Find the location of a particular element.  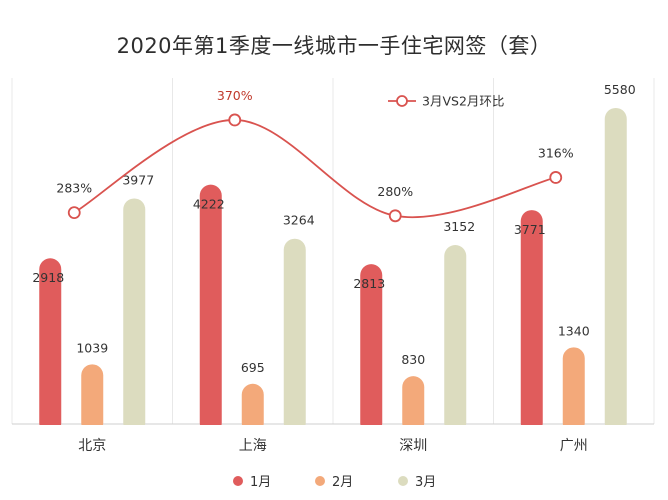

bar-value-label: 3977 is located at coordinates (138, 179).